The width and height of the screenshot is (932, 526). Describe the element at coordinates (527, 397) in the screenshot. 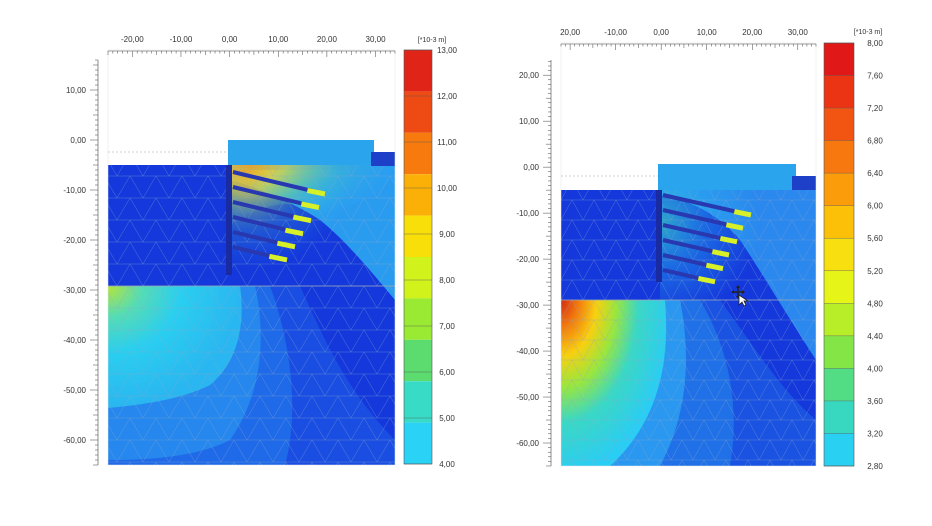

I see `r-y-tick-label: -50,00` at that location.